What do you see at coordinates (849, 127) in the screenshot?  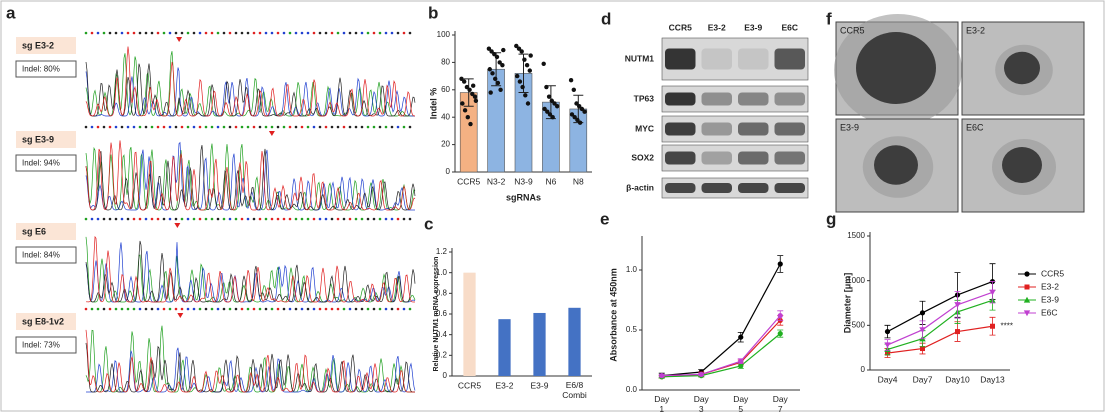 I see `image-label: E3-9` at bounding box center [849, 127].